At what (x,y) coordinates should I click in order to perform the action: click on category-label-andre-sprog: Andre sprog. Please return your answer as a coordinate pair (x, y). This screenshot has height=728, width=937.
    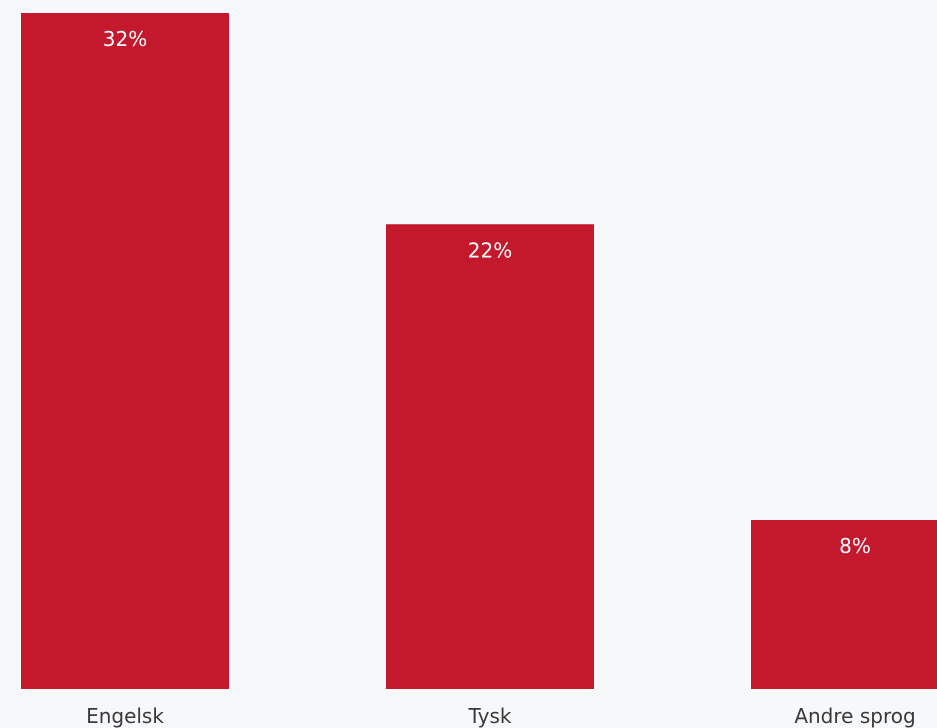
    Looking at the image, I should click on (854, 716).